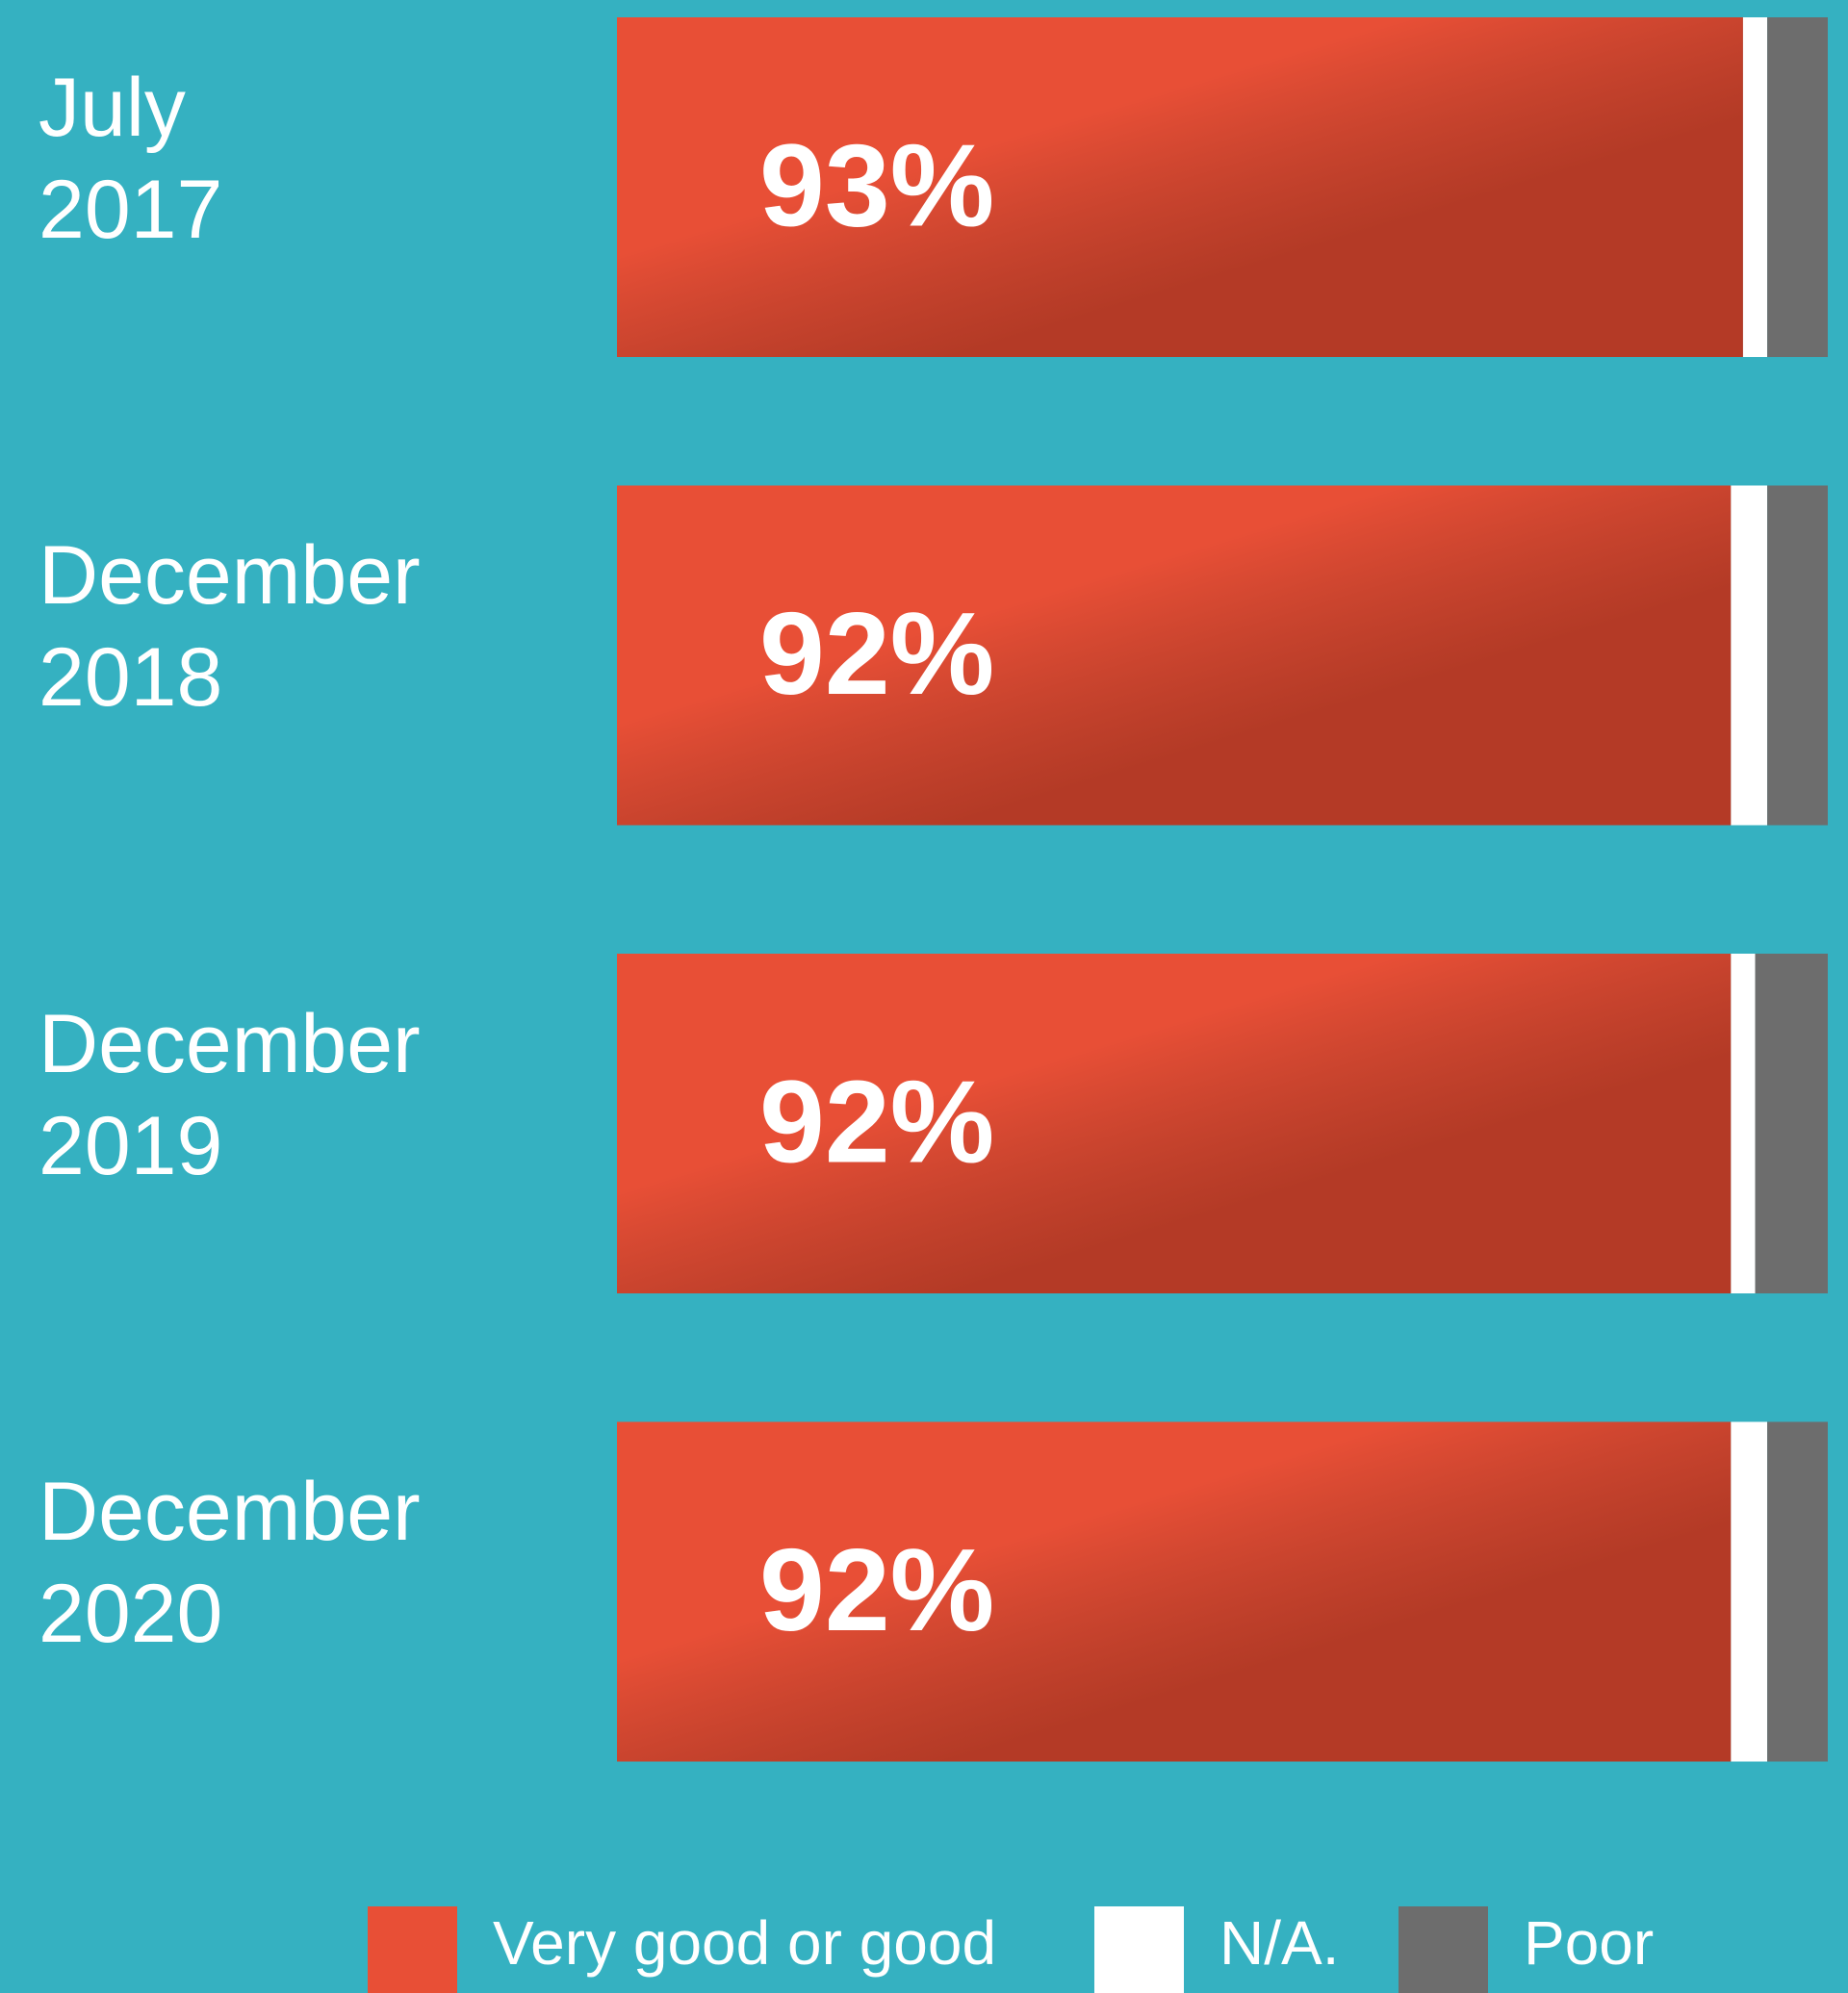 The height and width of the screenshot is (1993, 1848). I want to click on category-label: July 2017, so click(130, 158).